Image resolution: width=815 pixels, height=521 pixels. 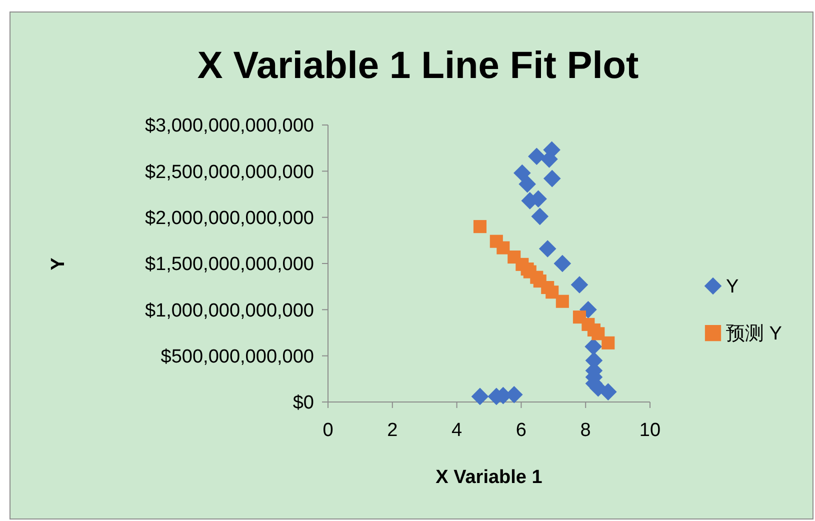 What do you see at coordinates (303, 403) in the screenshot?
I see `y-tick-label: $0` at bounding box center [303, 403].